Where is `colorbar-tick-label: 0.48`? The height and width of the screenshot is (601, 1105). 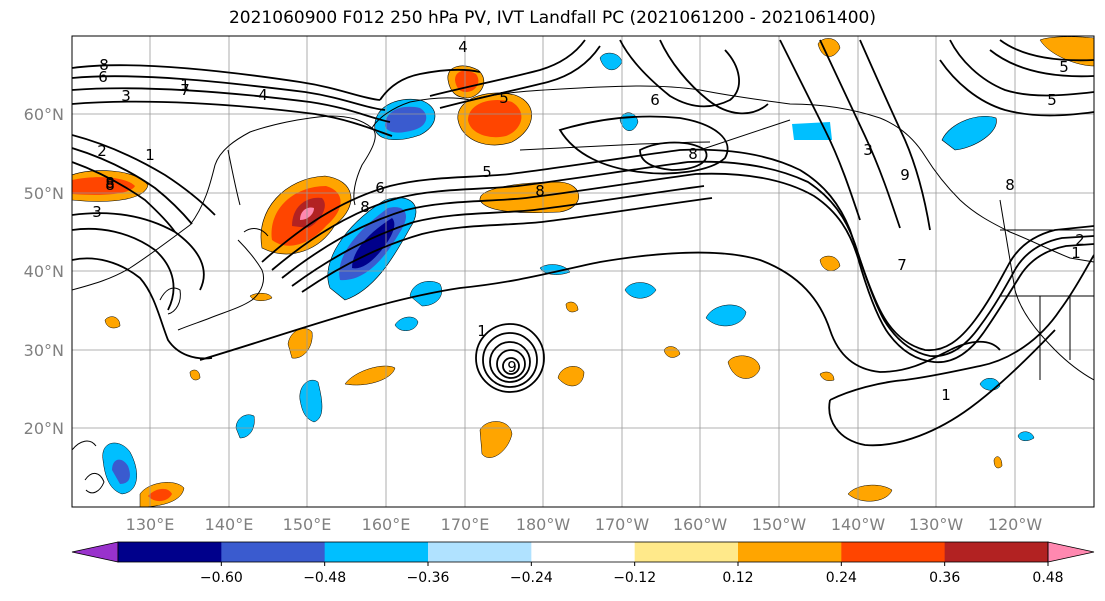 colorbar-tick-label: 0.48 is located at coordinates (1047, 578).